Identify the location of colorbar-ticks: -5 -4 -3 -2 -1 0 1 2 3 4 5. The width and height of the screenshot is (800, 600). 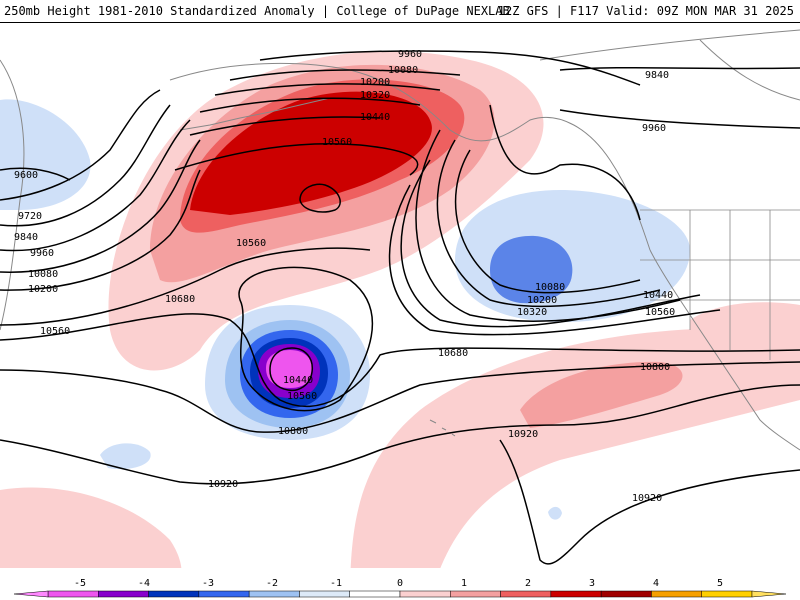
(398, 583).